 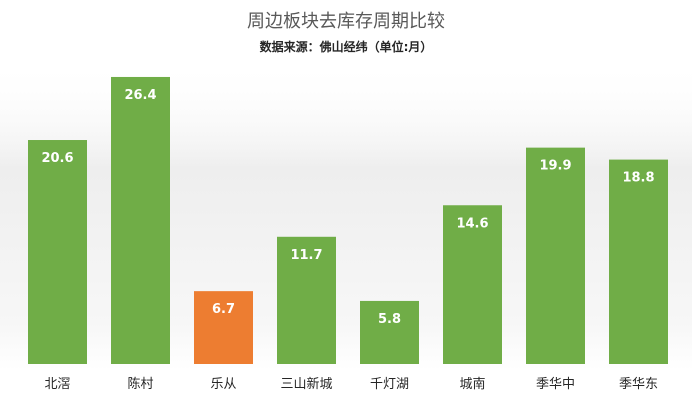 What do you see at coordinates (140, 95) in the screenshot?
I see `data-label-2: 26.4` at bounding box center [140, 95].